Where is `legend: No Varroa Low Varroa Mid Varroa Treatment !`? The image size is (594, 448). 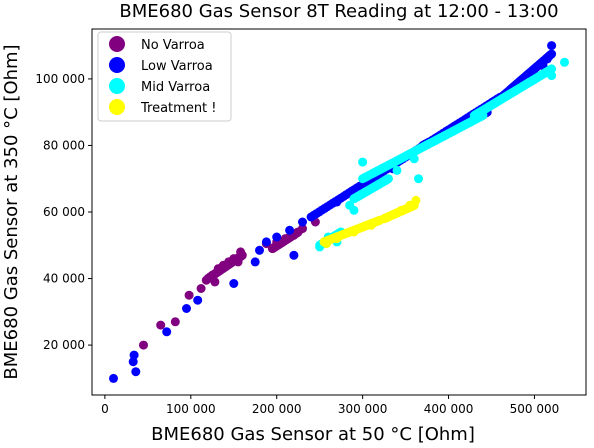 legend: No Varroa Low Varroa Mid Varroa Treatment ! is located at coordinates (164, 76).